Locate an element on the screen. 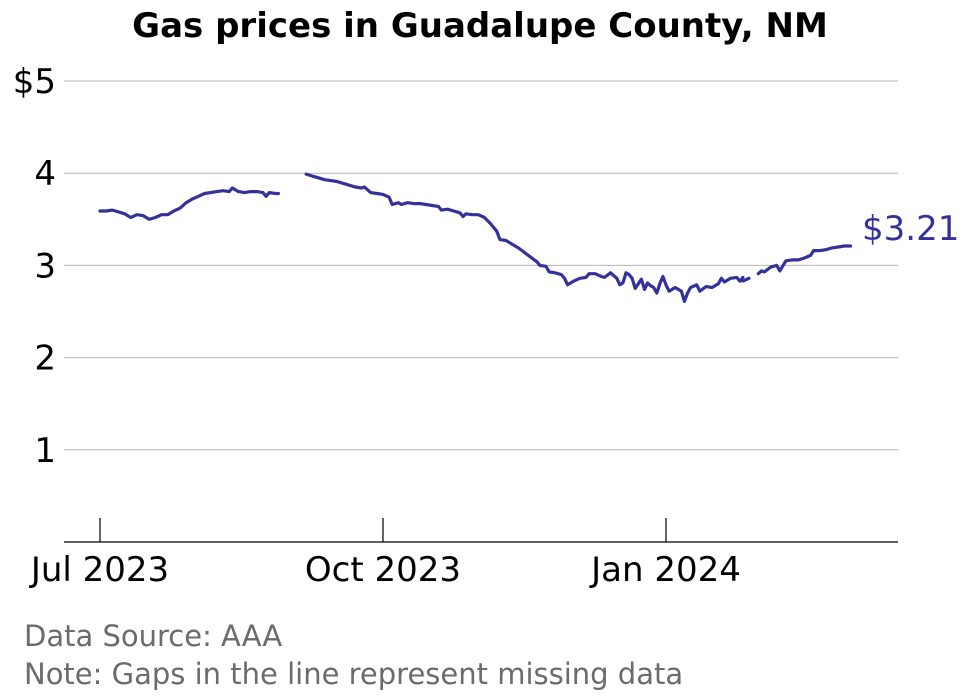 This screenshot has height=699, width=980. data-source-note: Data Source: AAA is located at coordinates (153, 636).